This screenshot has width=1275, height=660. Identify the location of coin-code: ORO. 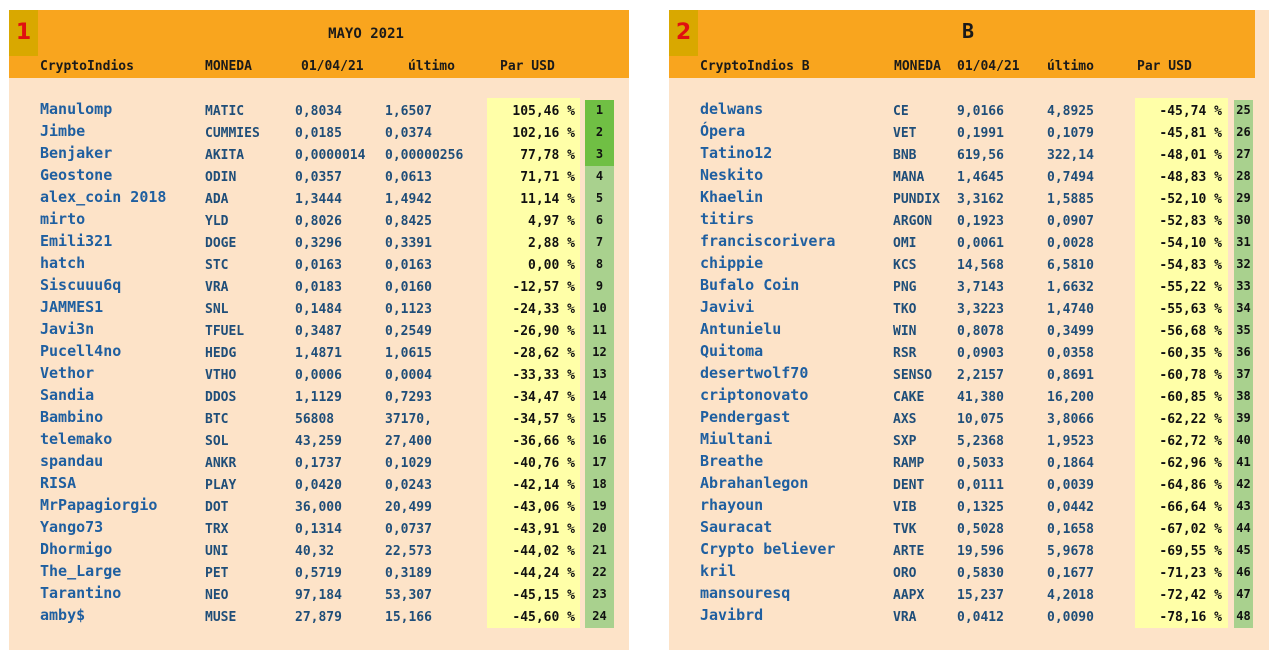
(905, 573).